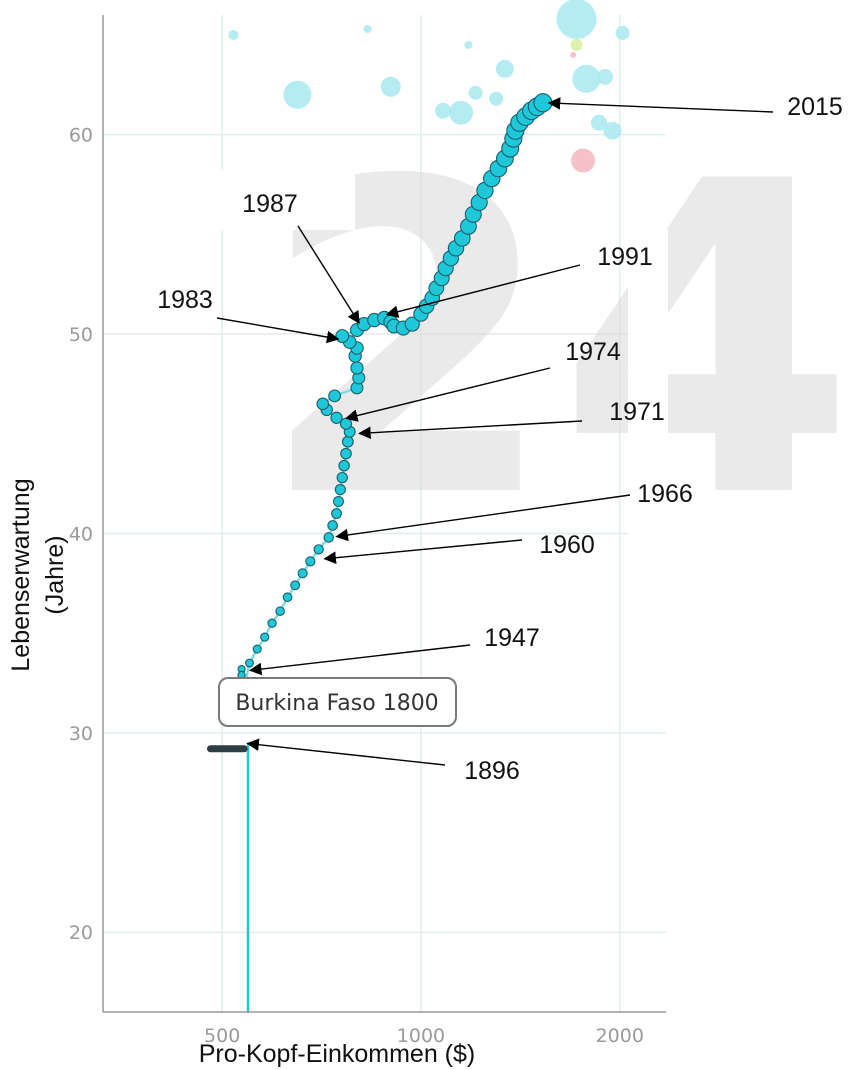 Image resolution: width=858 pixels, height=1070 pixels. I want to click on x-tick-label: 2000, so click(620, 1036).